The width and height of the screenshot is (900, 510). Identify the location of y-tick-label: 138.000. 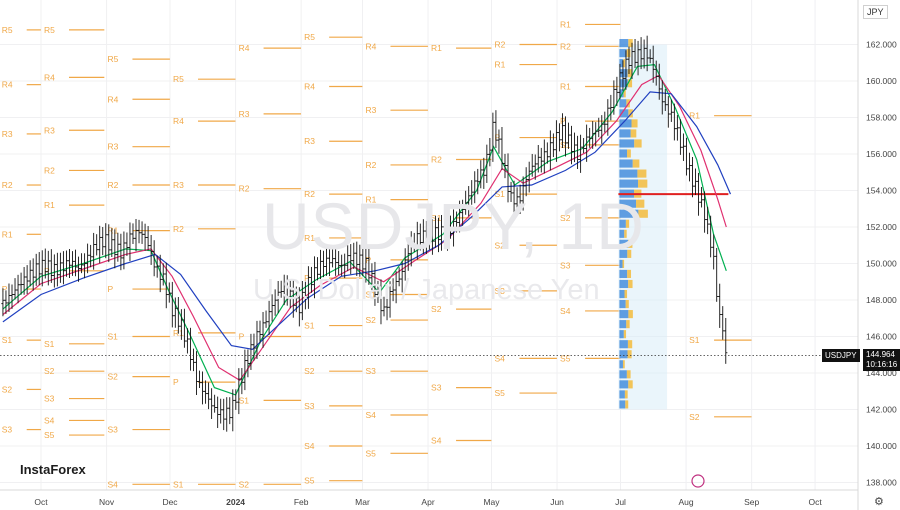
(881, 483).